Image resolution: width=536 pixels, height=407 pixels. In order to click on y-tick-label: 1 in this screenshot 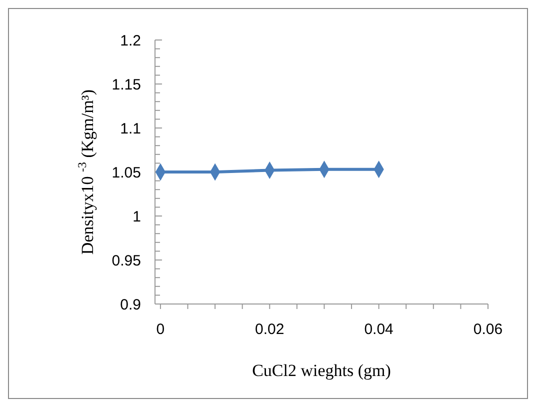, I will do `click(136, 217)`.